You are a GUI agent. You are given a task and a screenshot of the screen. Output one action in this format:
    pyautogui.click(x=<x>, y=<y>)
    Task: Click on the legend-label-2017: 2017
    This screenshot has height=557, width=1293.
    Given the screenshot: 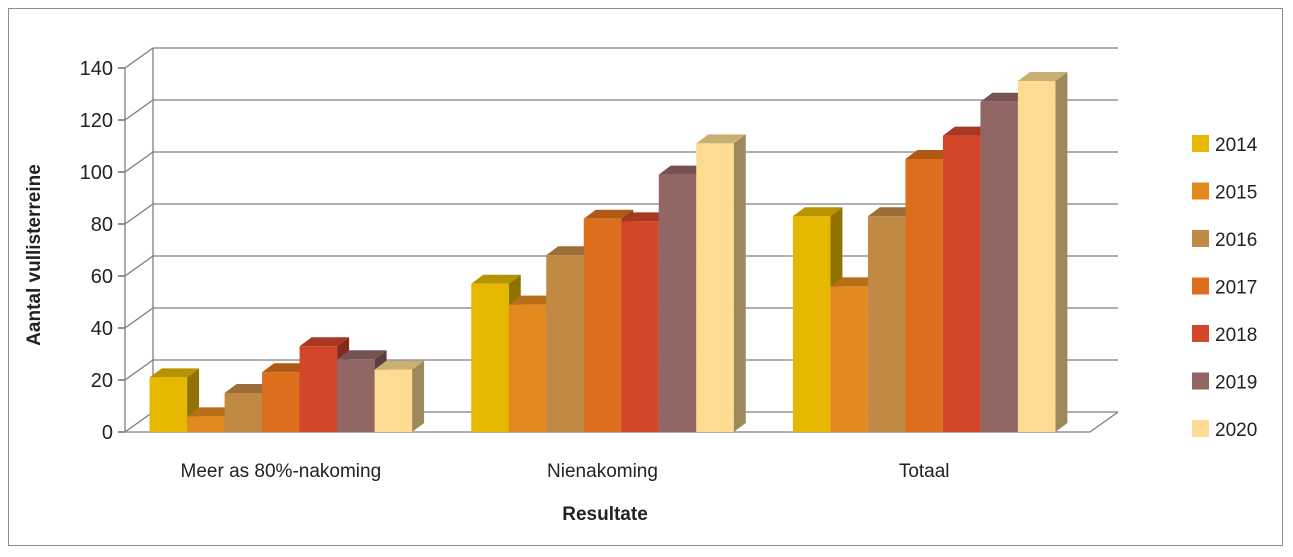 What is the action you would take?
    pyautogui.click(x=1236, y=288)
    